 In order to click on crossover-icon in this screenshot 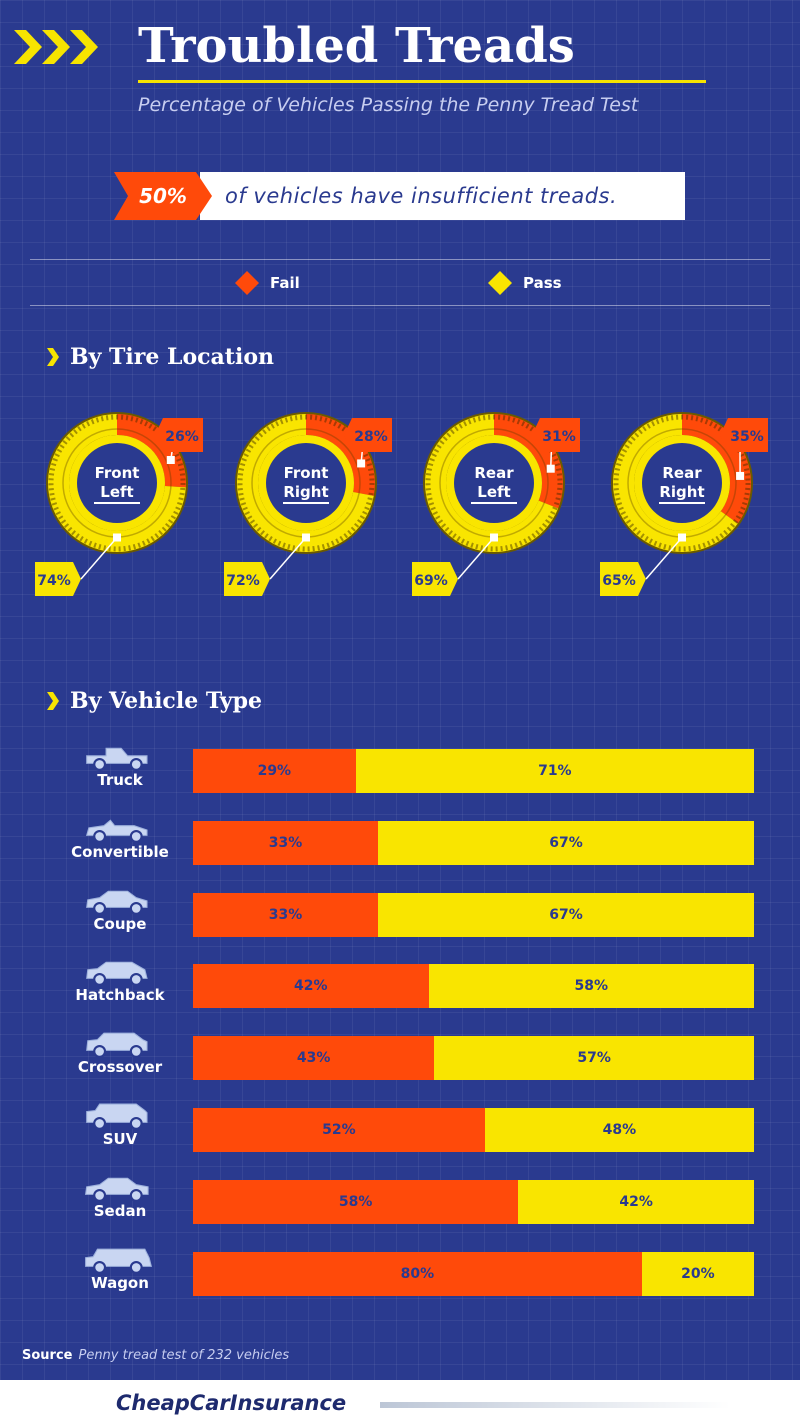, I will do `click(117, 1045)`.